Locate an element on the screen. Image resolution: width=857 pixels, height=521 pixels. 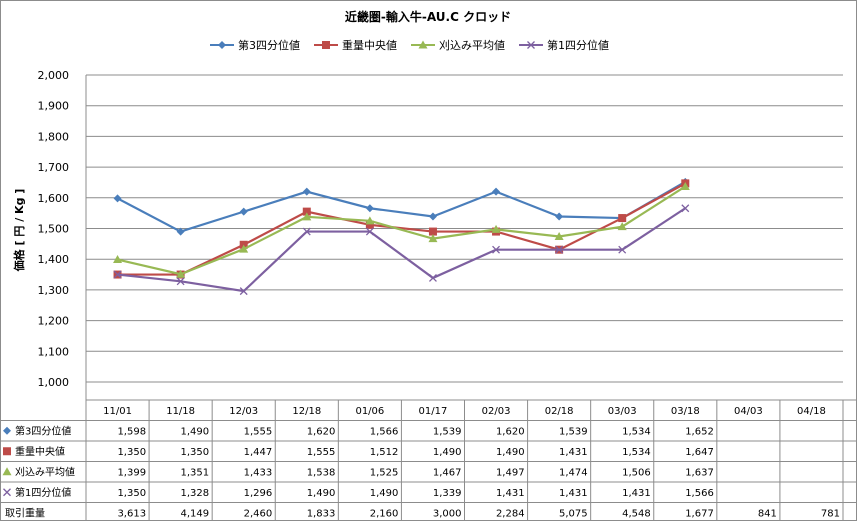
y-tick-label: 1,700 is located at coordinates (54, 167).